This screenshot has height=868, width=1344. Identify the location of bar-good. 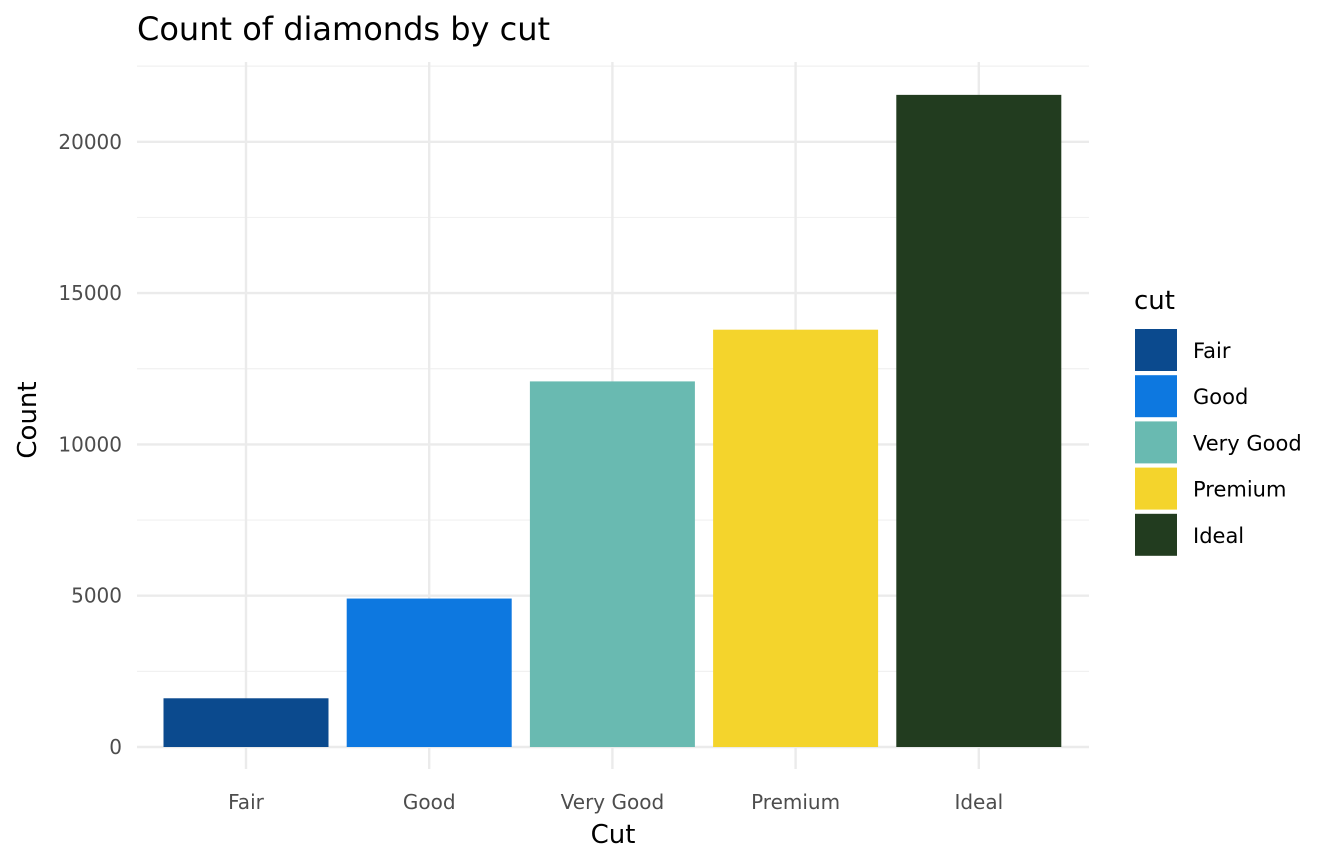
(429, 672).